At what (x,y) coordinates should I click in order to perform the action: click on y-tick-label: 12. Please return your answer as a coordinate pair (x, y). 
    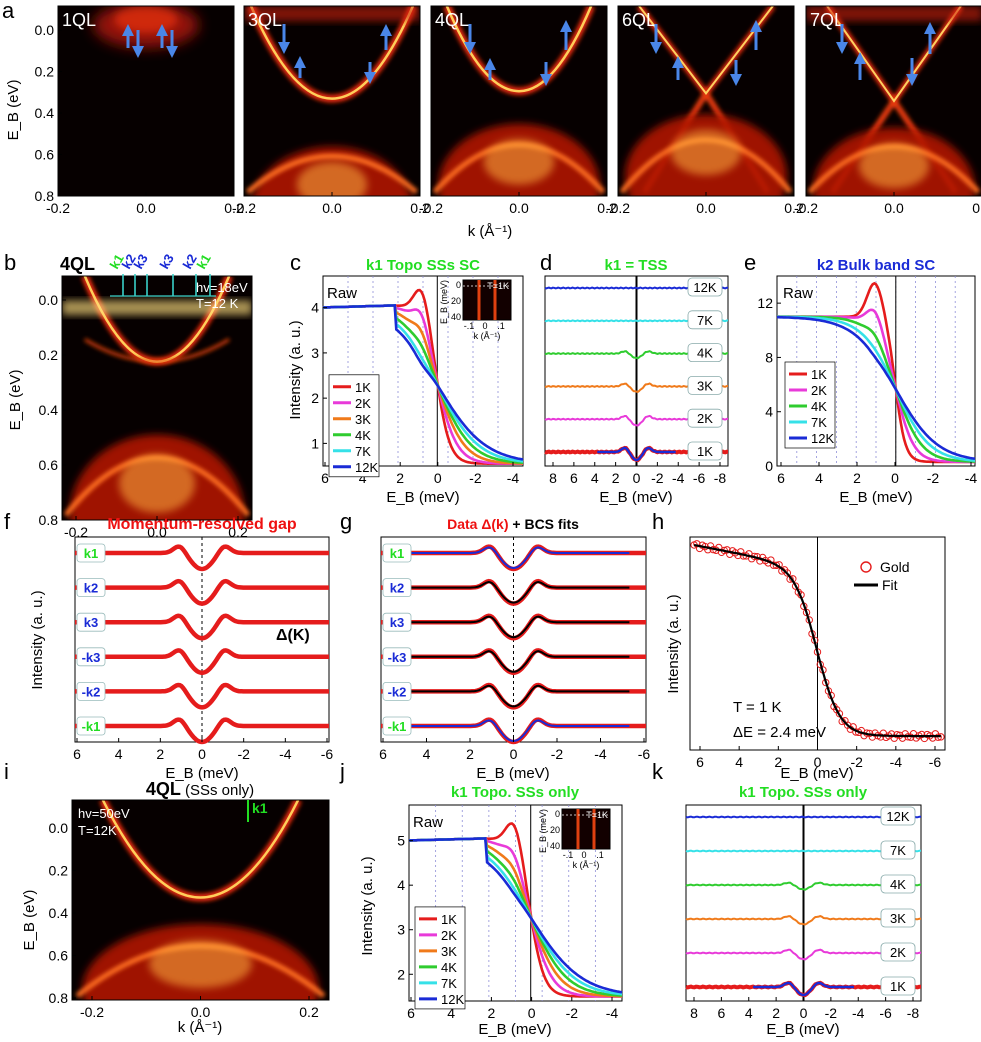
    Looking at the image, I should click on (765, 303).